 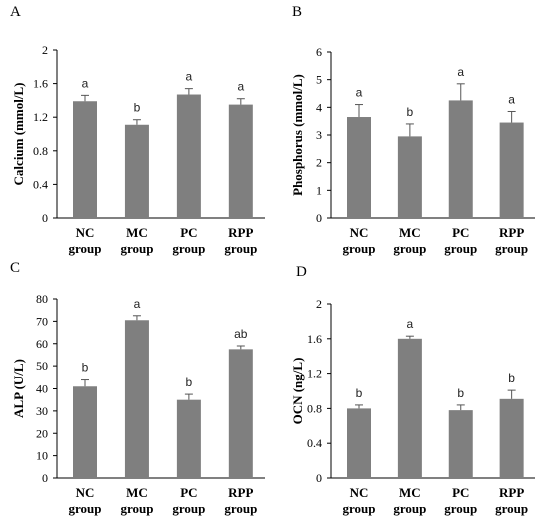 I want to click on y-axis-label: OCN (ng/L), so click(x=297, y=391).